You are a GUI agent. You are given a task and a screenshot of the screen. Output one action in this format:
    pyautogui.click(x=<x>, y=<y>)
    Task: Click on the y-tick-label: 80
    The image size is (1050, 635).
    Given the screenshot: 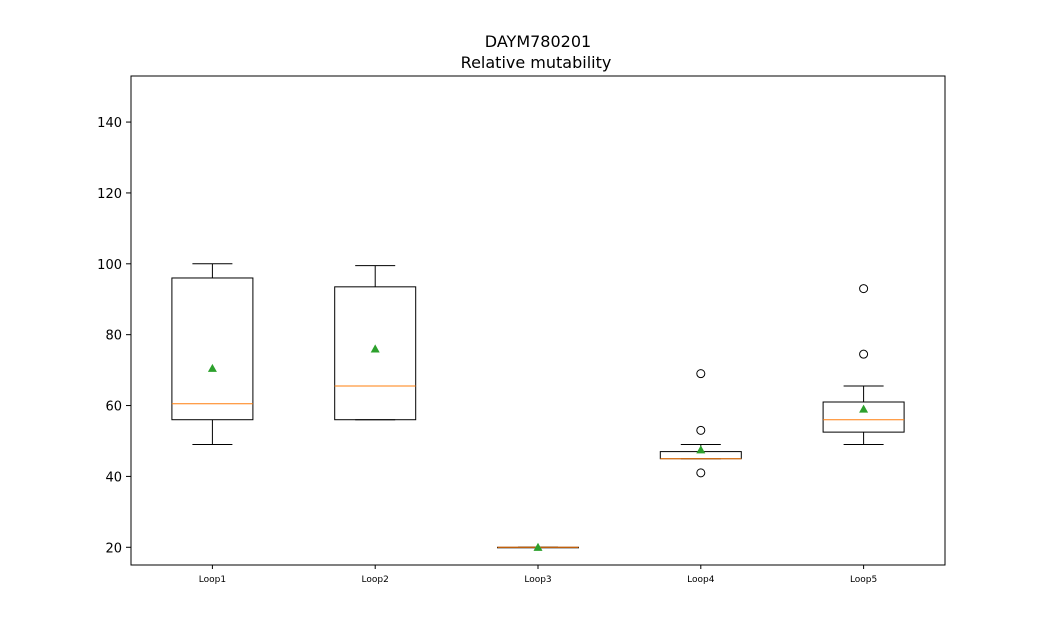 What is the action you would take?
    pyautogui.click(x=113, y=336)
    